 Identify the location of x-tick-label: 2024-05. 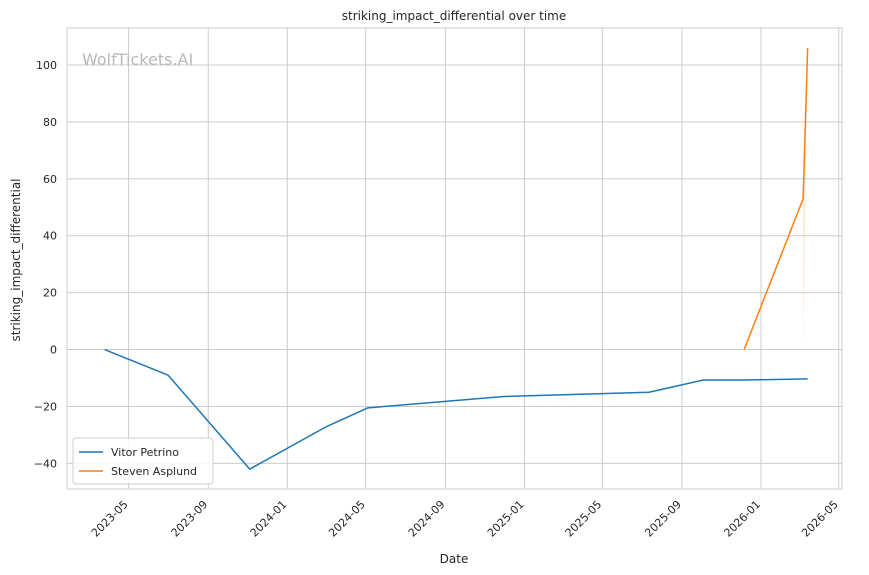
(347, 519).